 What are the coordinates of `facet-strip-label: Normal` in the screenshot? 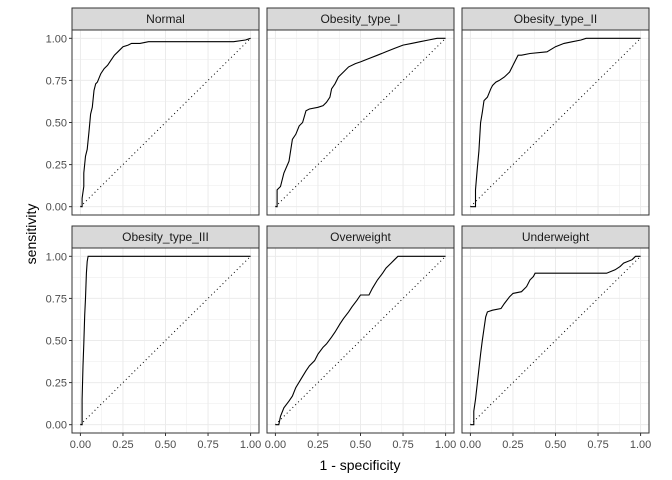 It's located at (165, 19).